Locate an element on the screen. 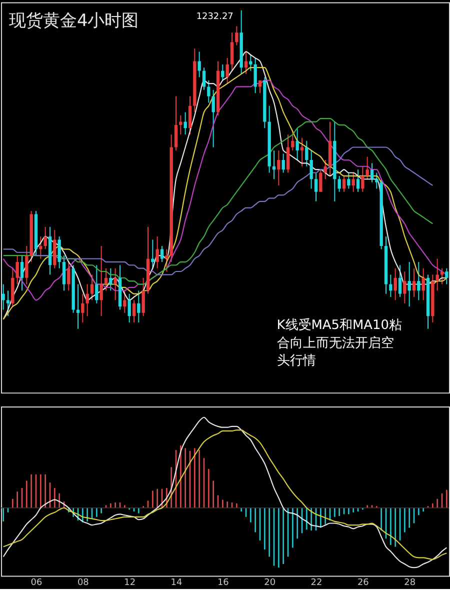 This screenshot has height=591, width=450. x-tick-label: 22 is located at coordinates (316, 583).